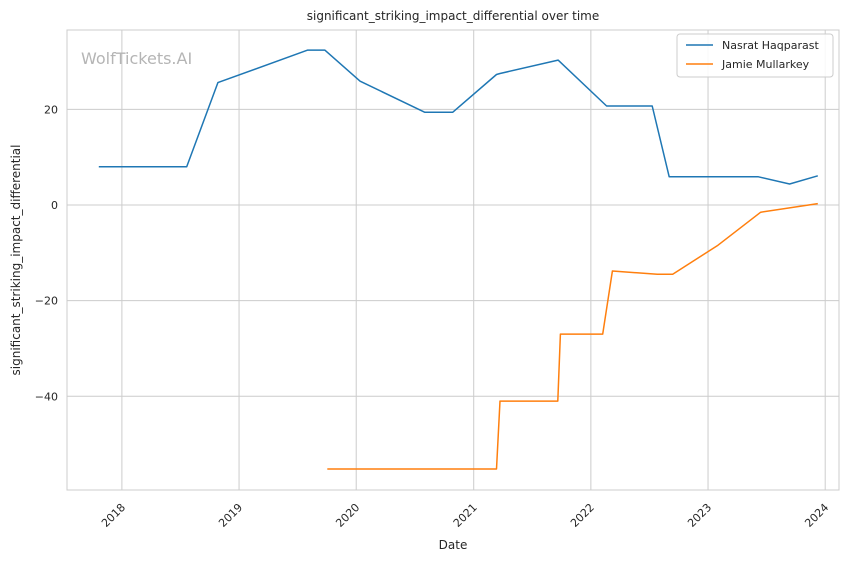  Describe the element at coordinates (46, 301) in the screenshot. I see `y-tick-label: −20` at that location.